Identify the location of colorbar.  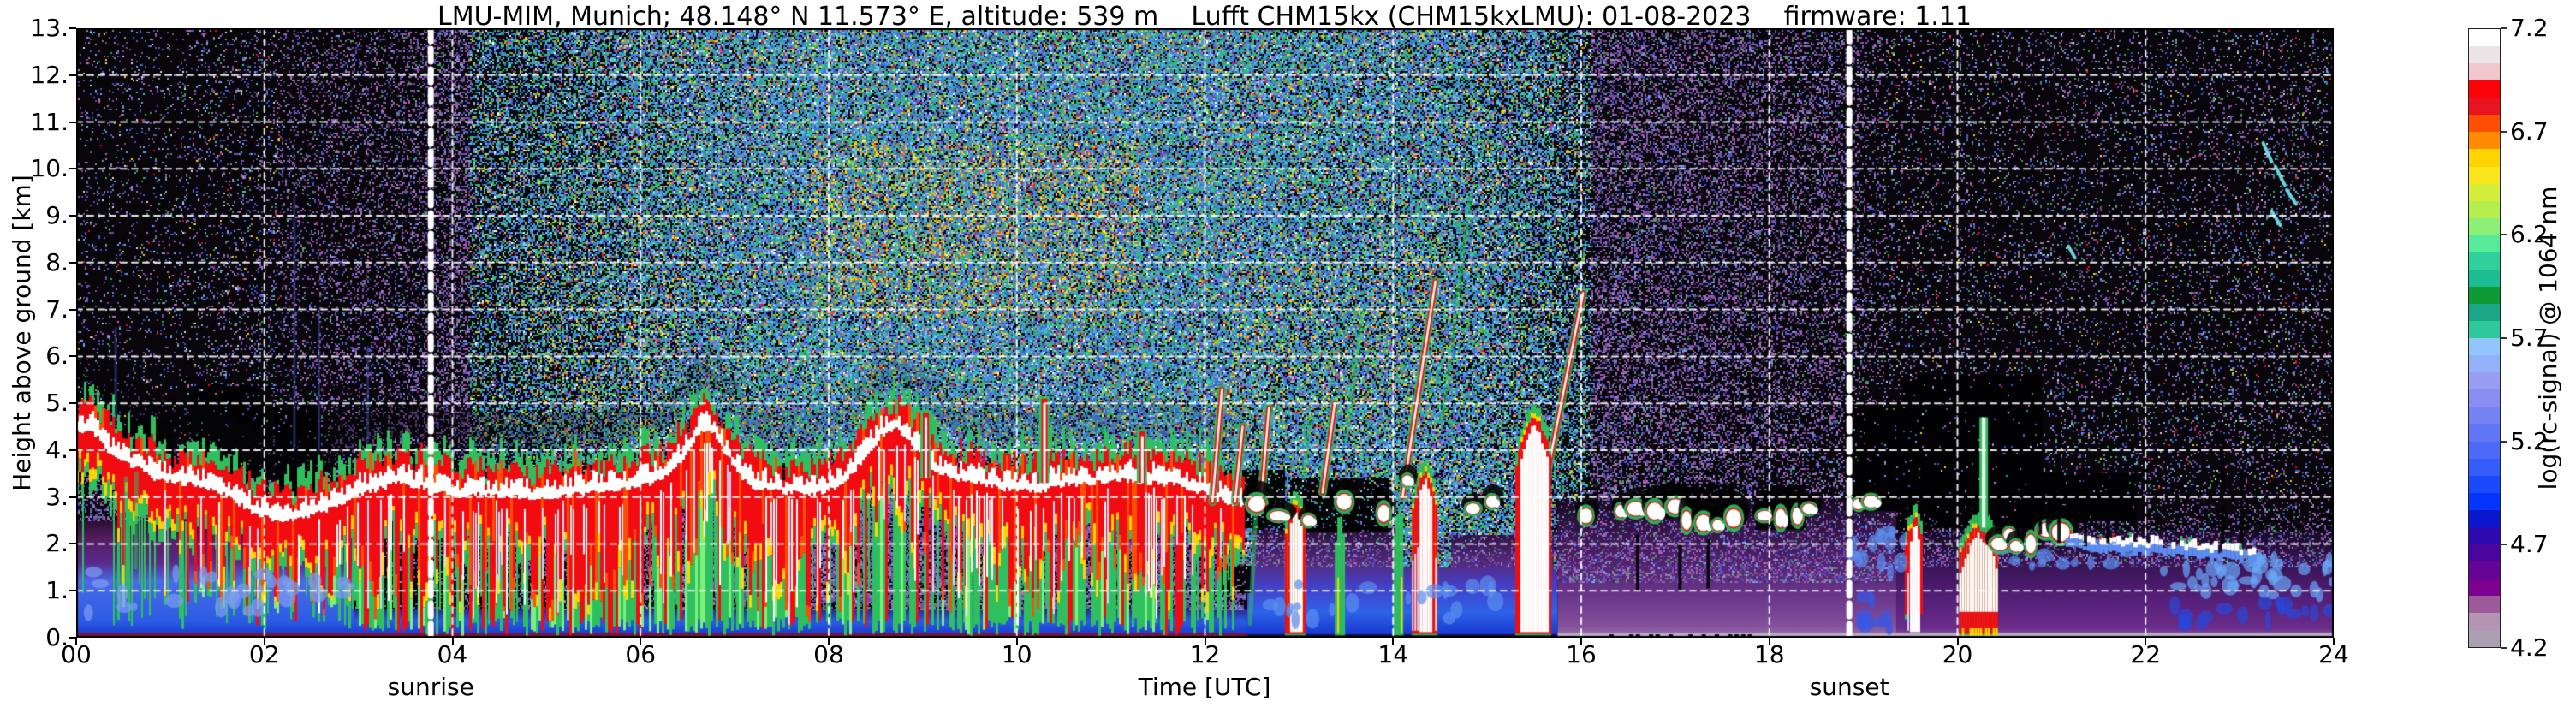
(2484, 338).